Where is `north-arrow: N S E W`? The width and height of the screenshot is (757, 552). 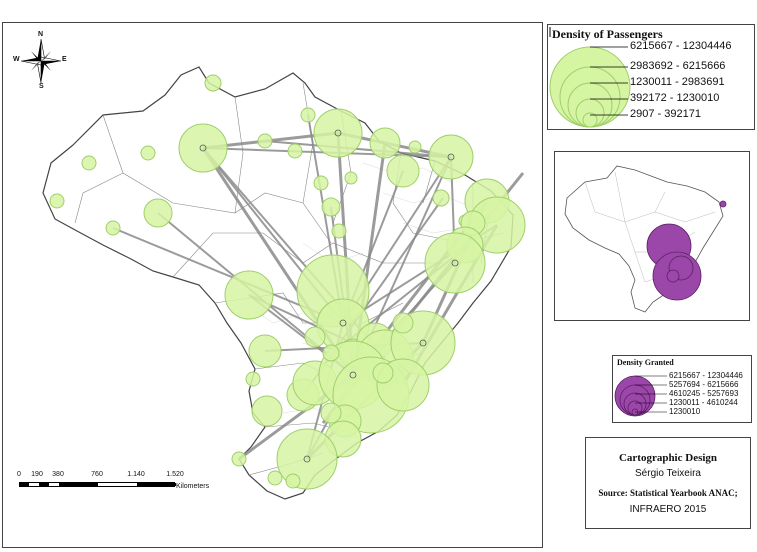 north-arrow: N S E W is located at coordinates (41, 61).